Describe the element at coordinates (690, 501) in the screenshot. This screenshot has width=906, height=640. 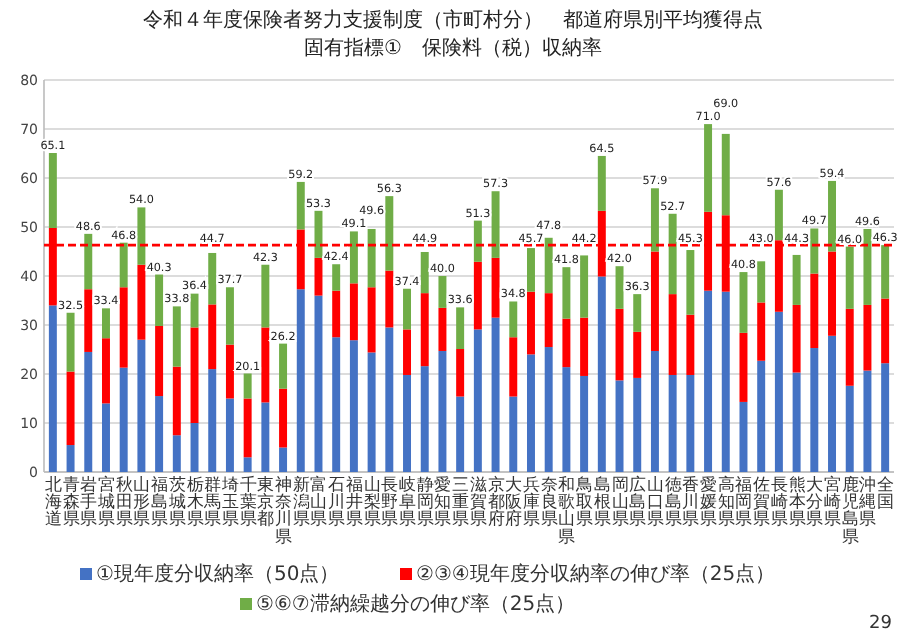
I see `x-tick-label: 香川県` at that location.